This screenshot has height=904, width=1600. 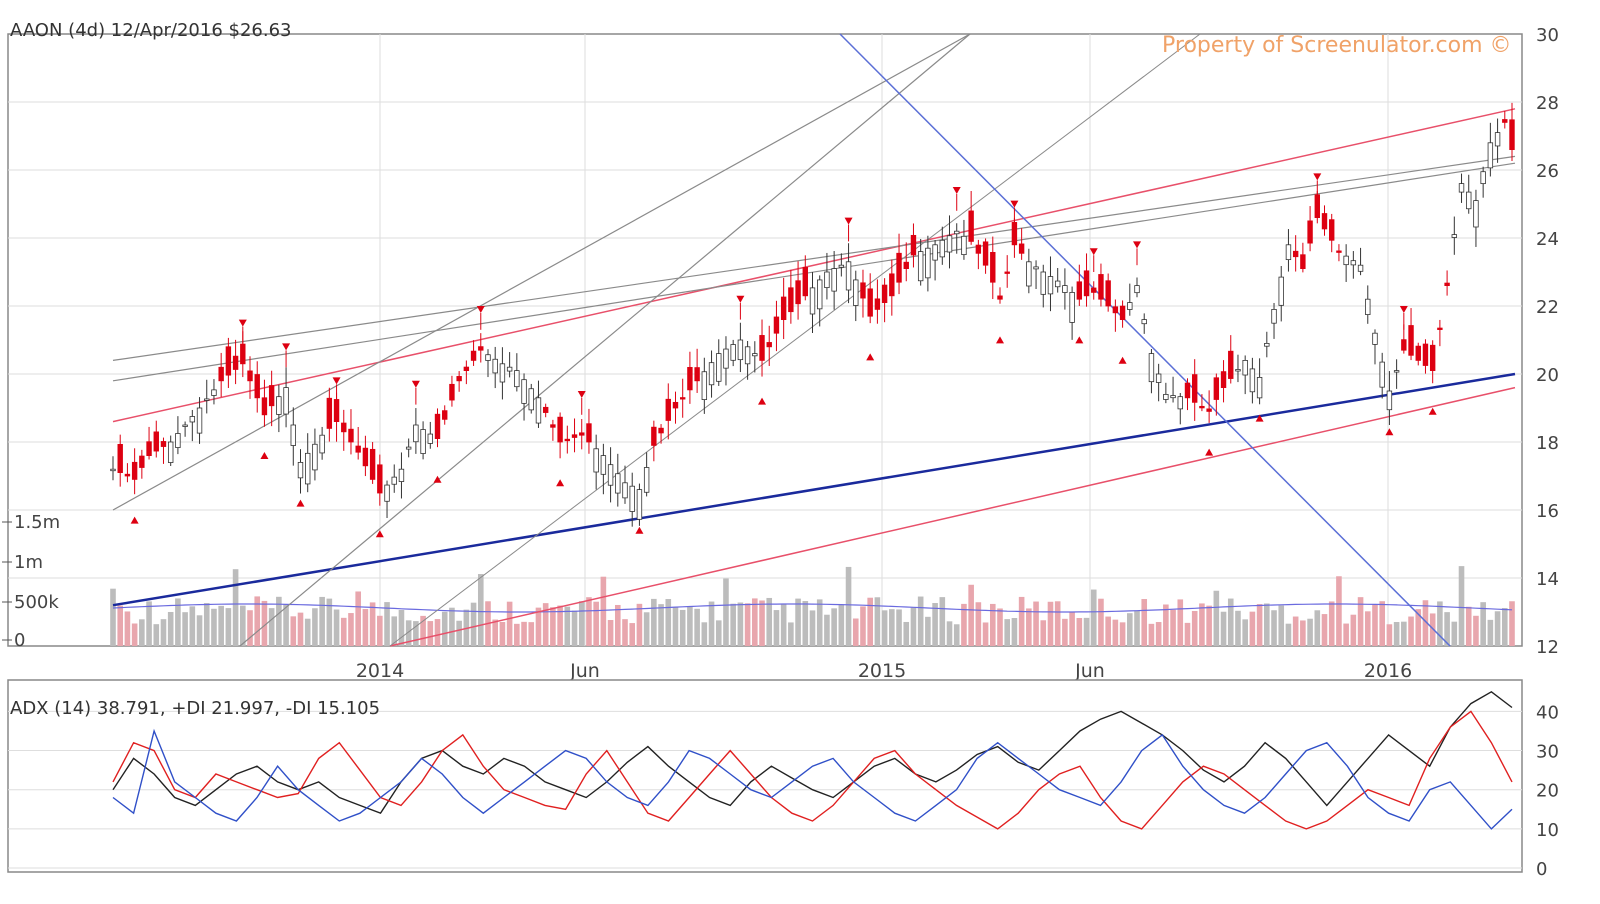 I want to click on y-tick-label: 26, so click(x=1547, y=171).